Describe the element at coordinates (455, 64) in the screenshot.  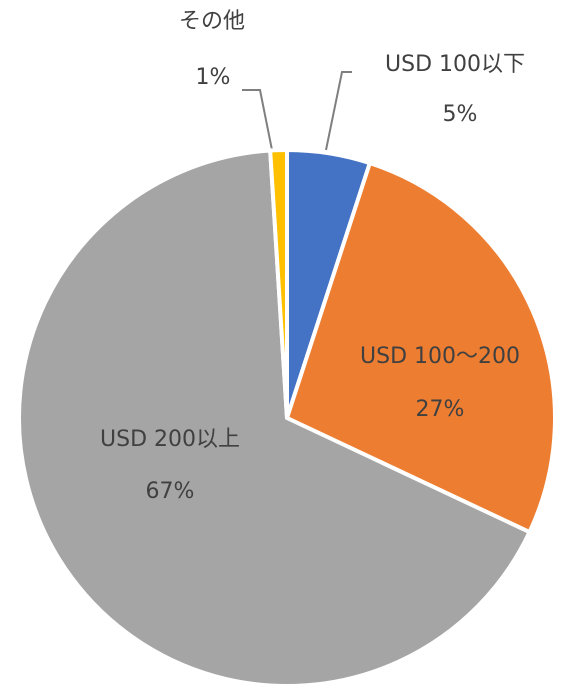
I see `category-label: USD 100以下` at that location.